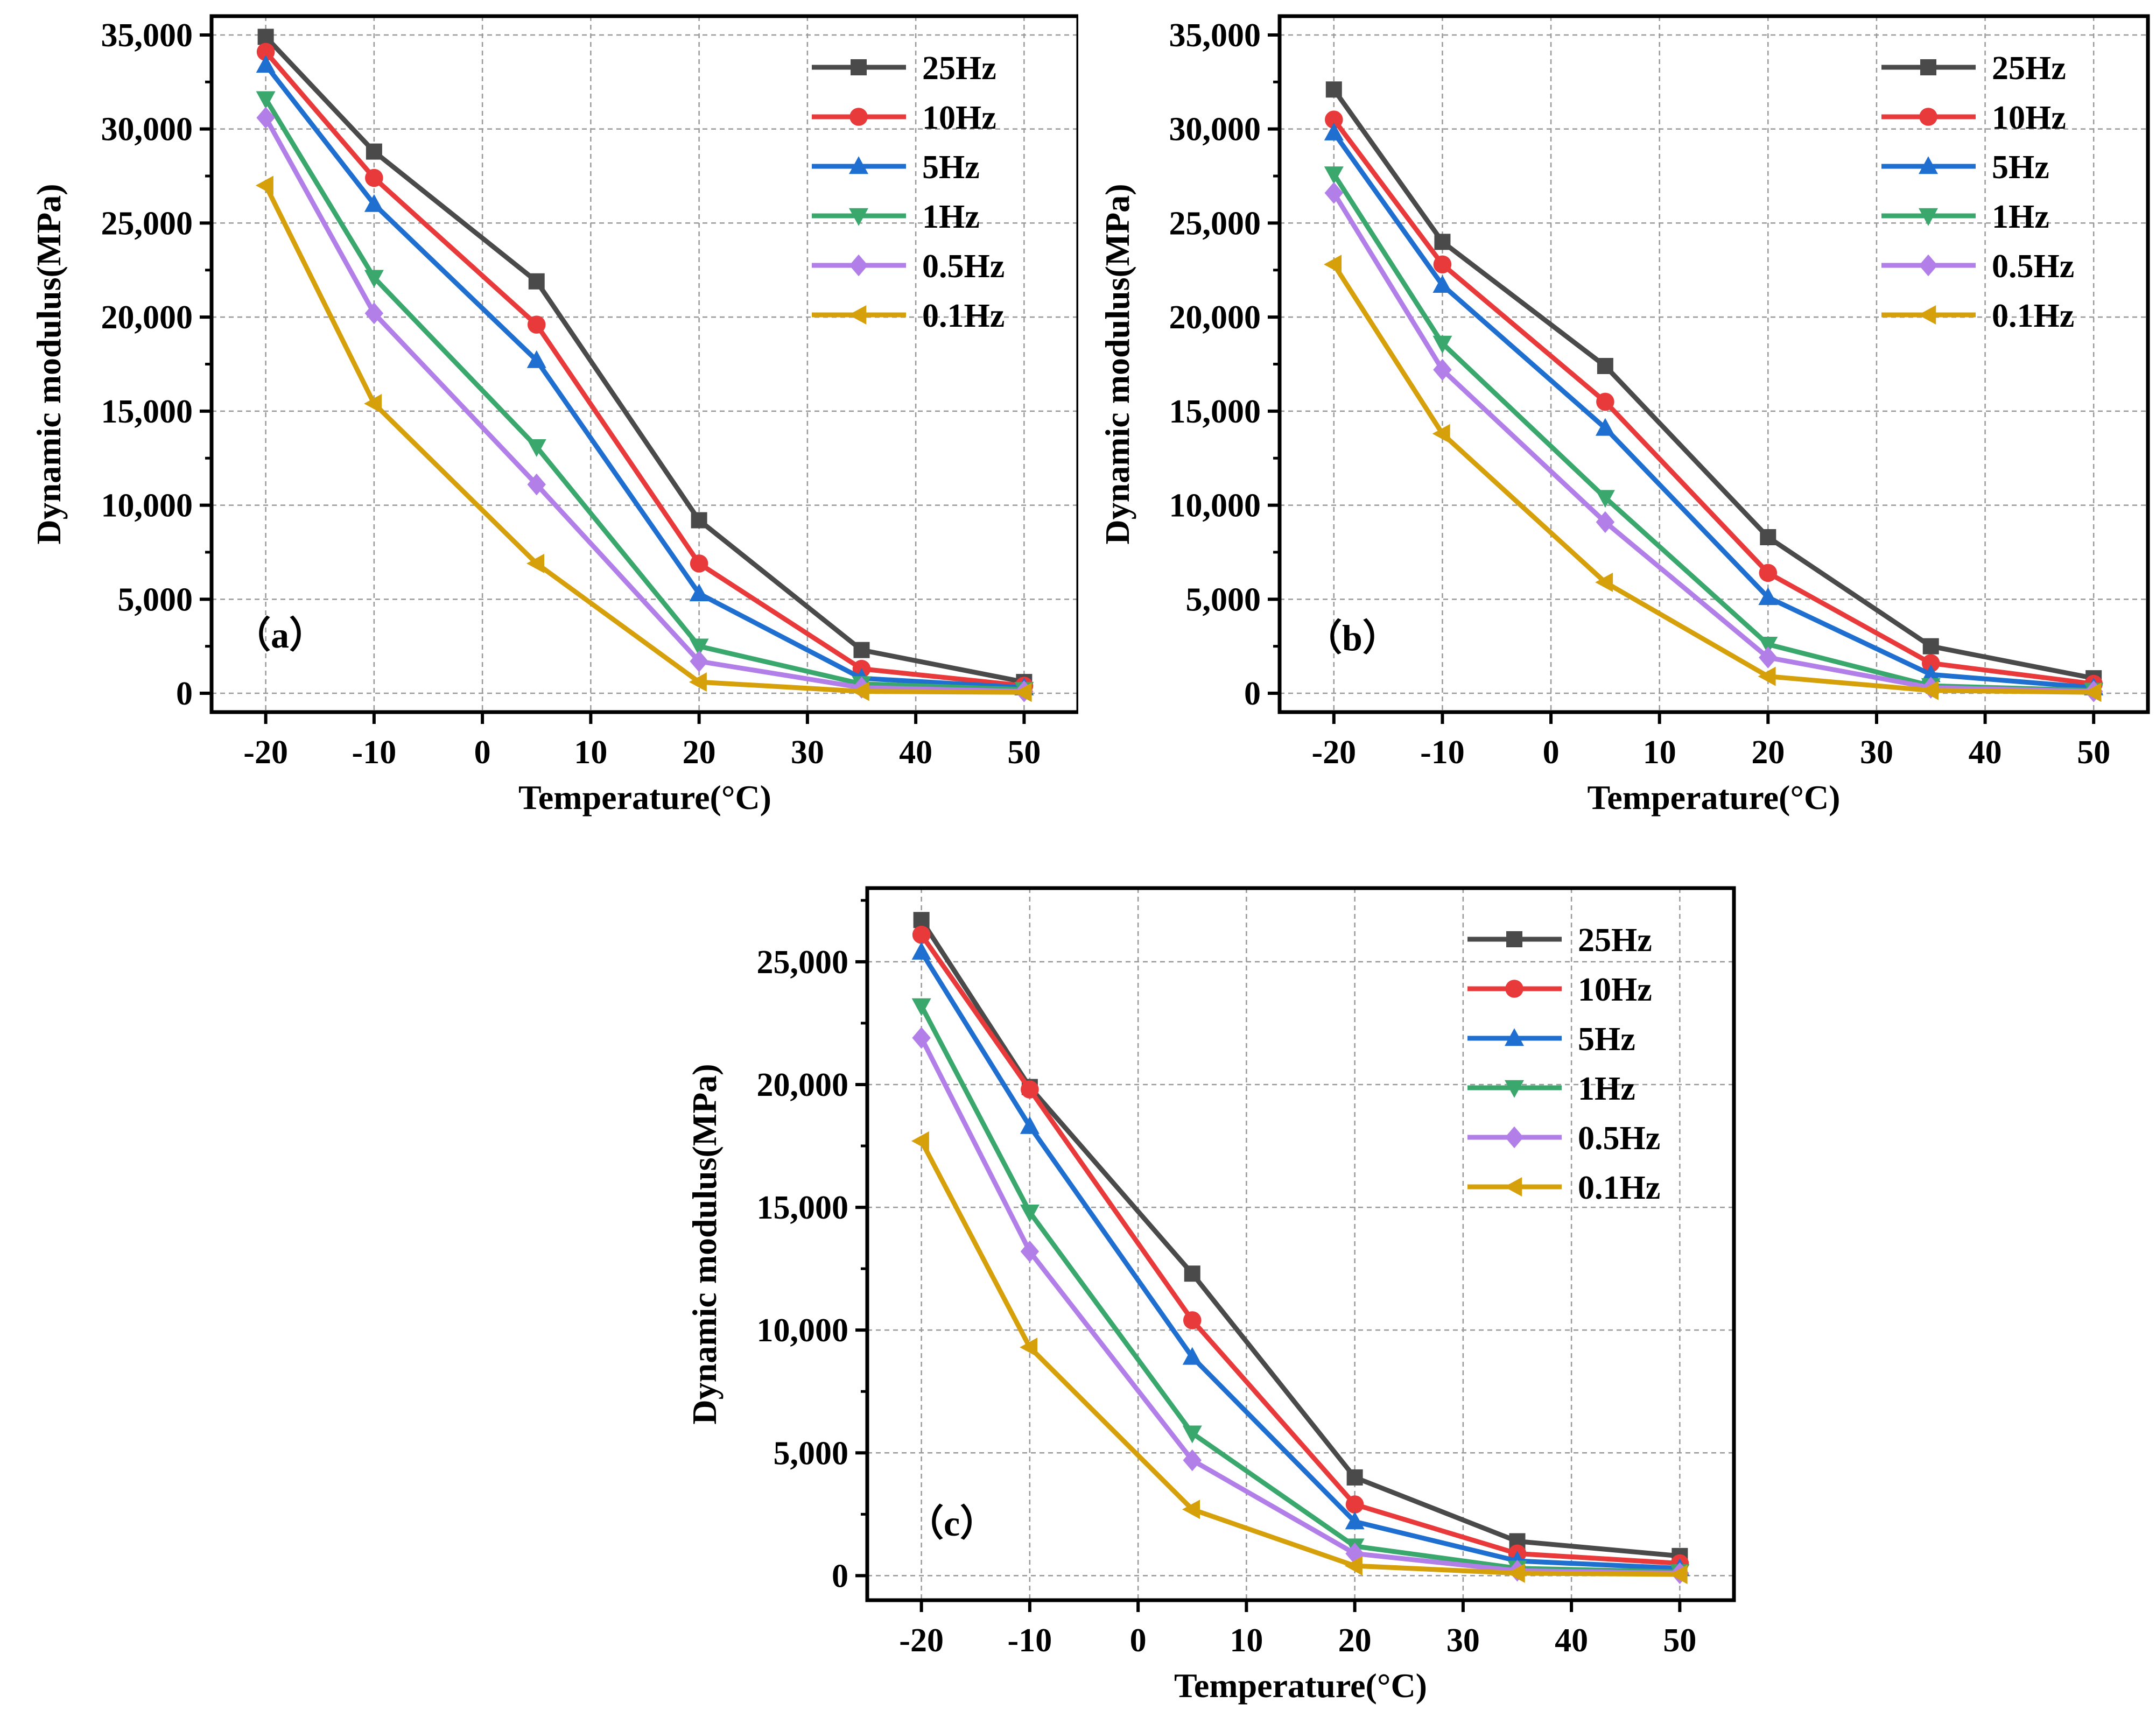  I want to click on legend-item: 25Hz, so click(1974, 68).